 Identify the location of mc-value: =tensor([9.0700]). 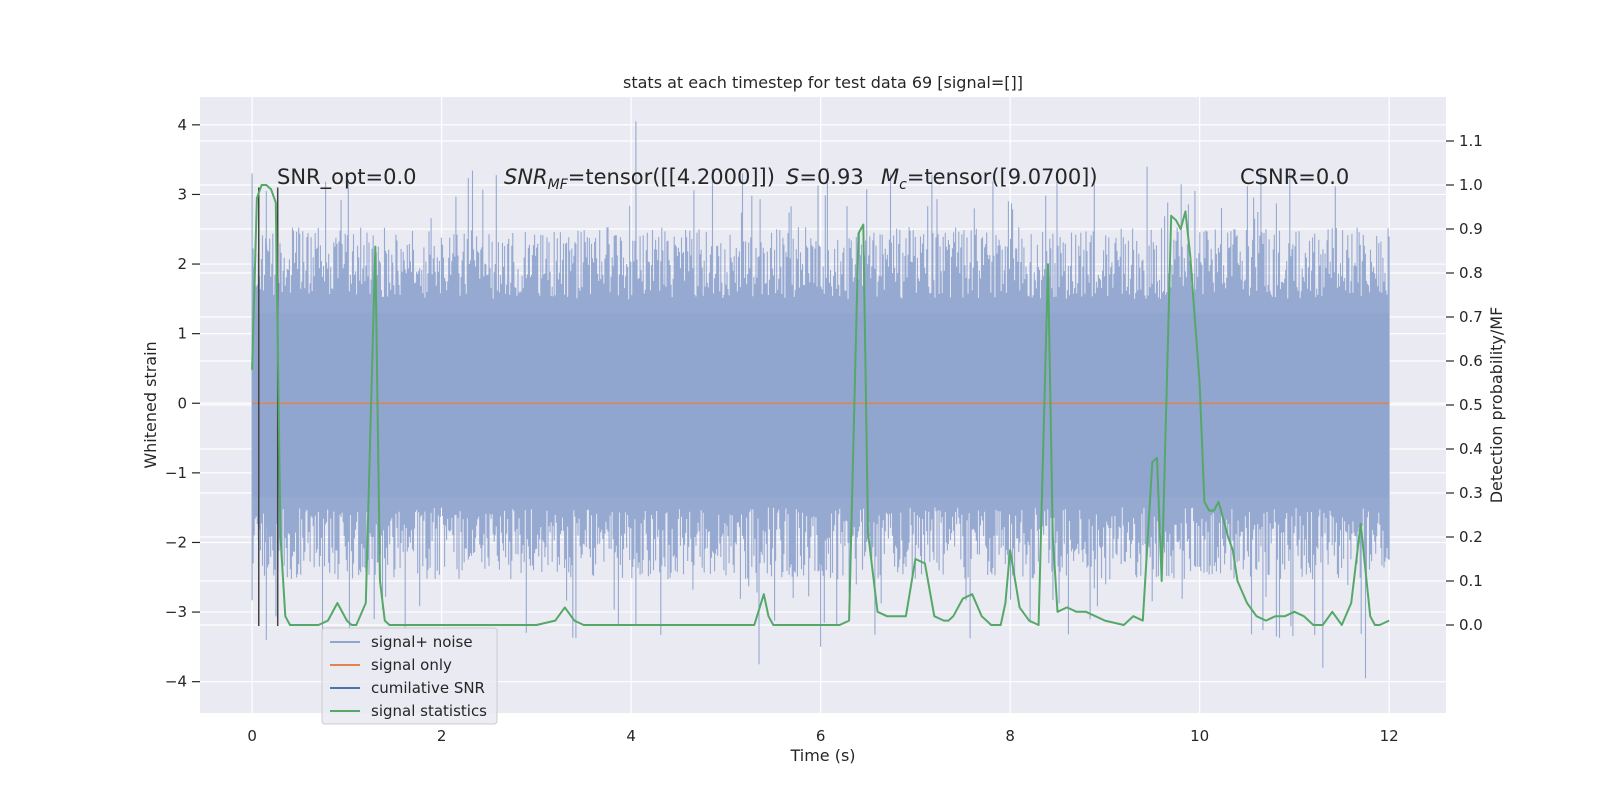
(1002, 177).